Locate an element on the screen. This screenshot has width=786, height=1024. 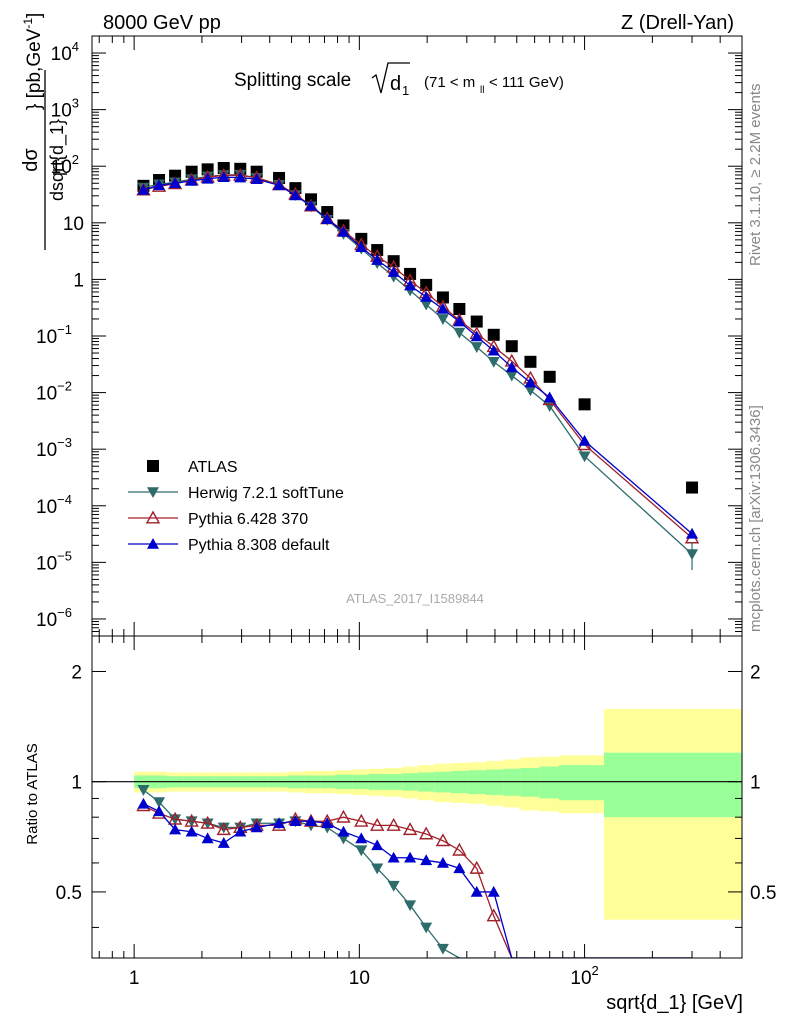
x-tick-label: 10 is located at coordinates (359, 978).